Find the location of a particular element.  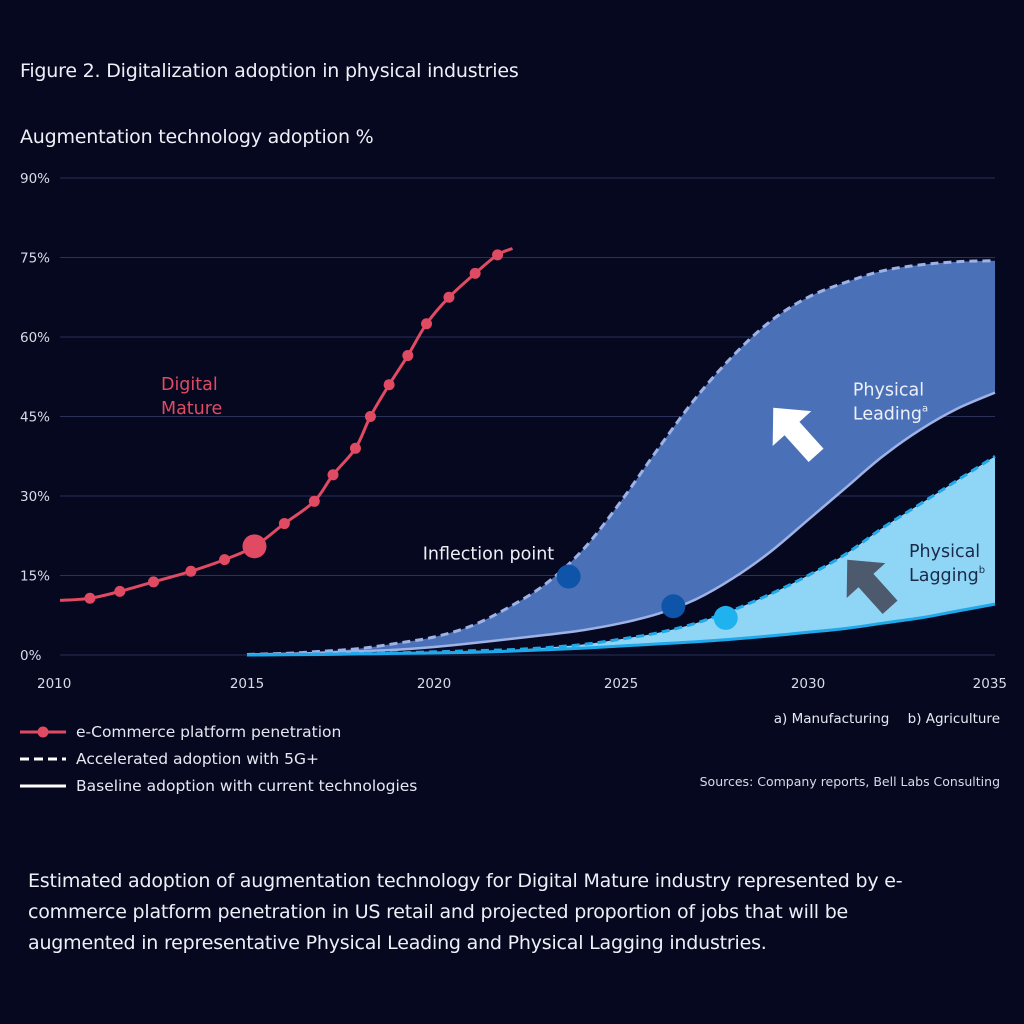

physical-leading-label: Leadinga is located at coordinates (890, 413).